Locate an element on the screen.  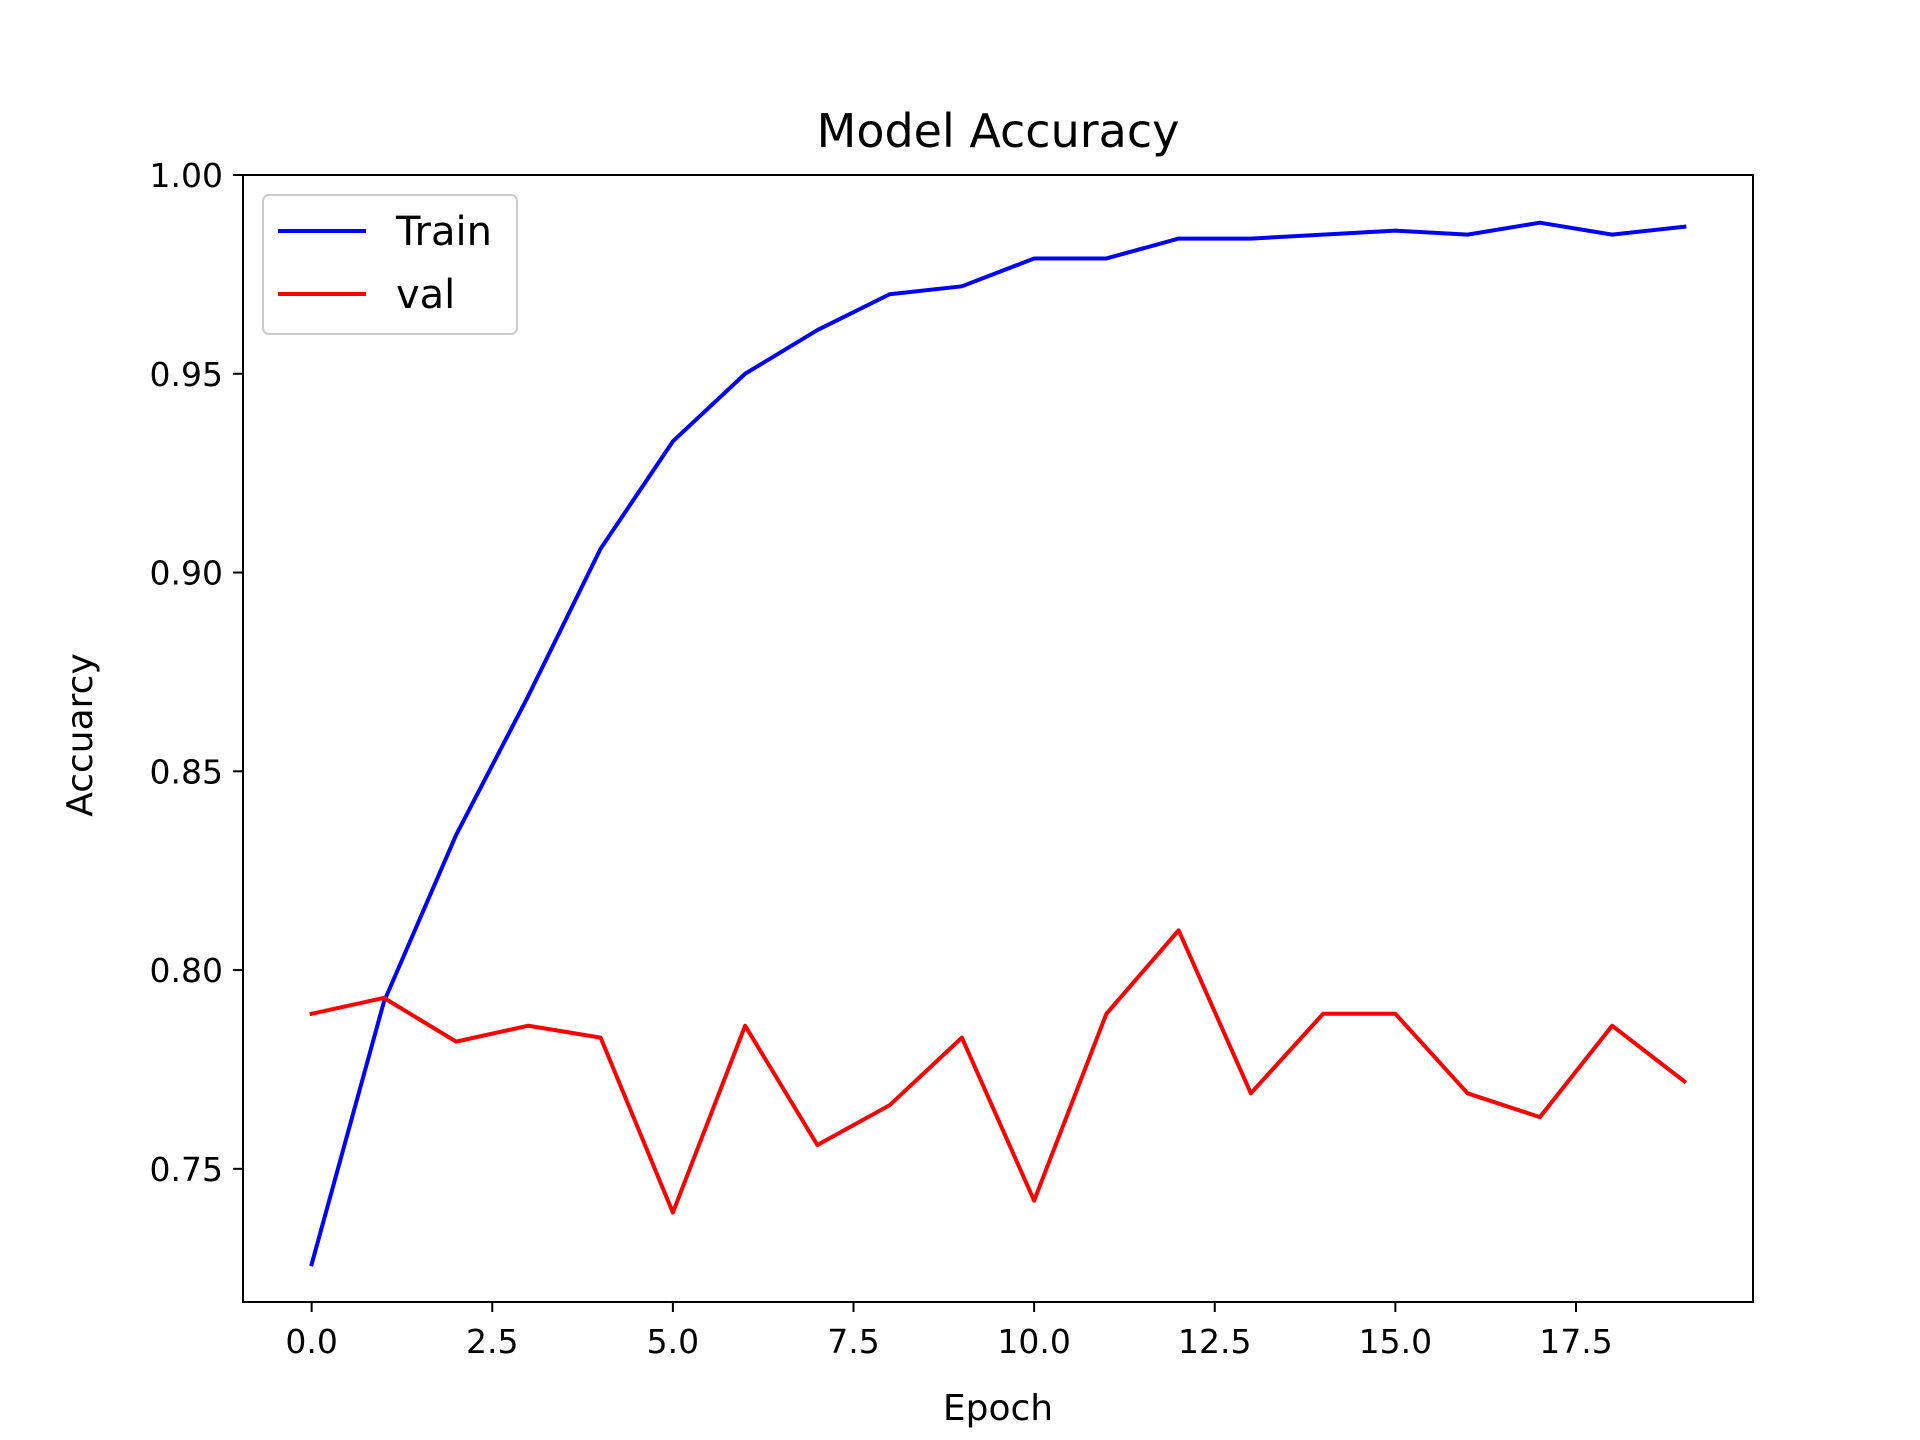
x-tick-label: 12.5 is located at coordinates (1214, 1341).